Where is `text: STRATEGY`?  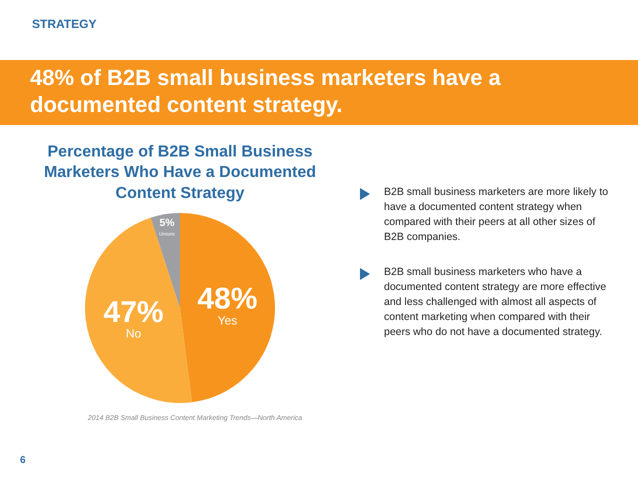 text: STRATEGY is located at coordinates (64, 24).